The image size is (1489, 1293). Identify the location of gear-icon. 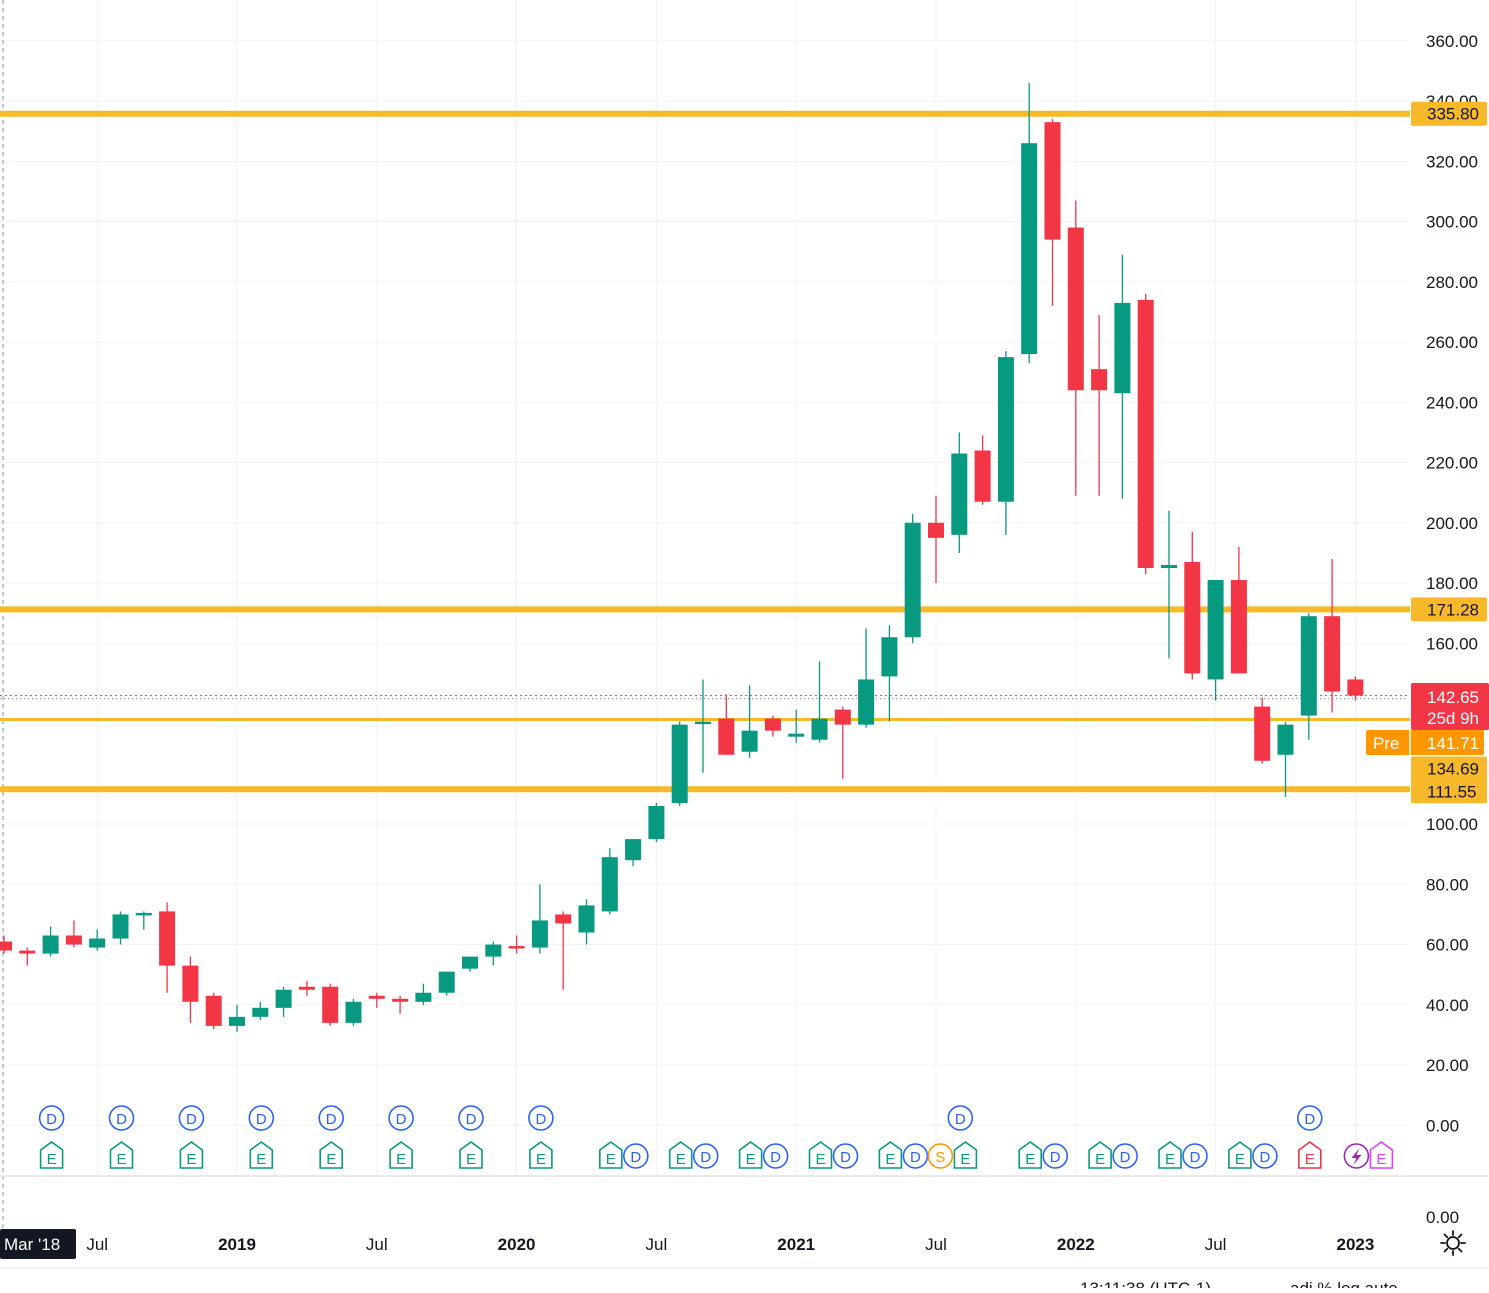
(1453, 1243).